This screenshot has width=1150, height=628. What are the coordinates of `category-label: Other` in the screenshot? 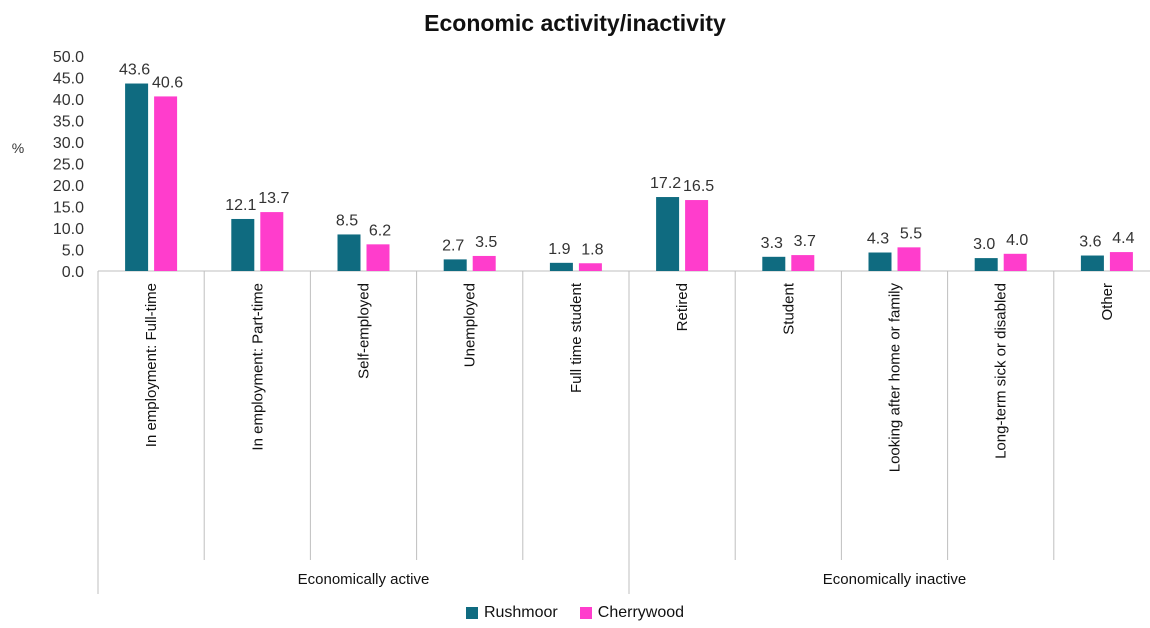 It's located at (1107, 302).